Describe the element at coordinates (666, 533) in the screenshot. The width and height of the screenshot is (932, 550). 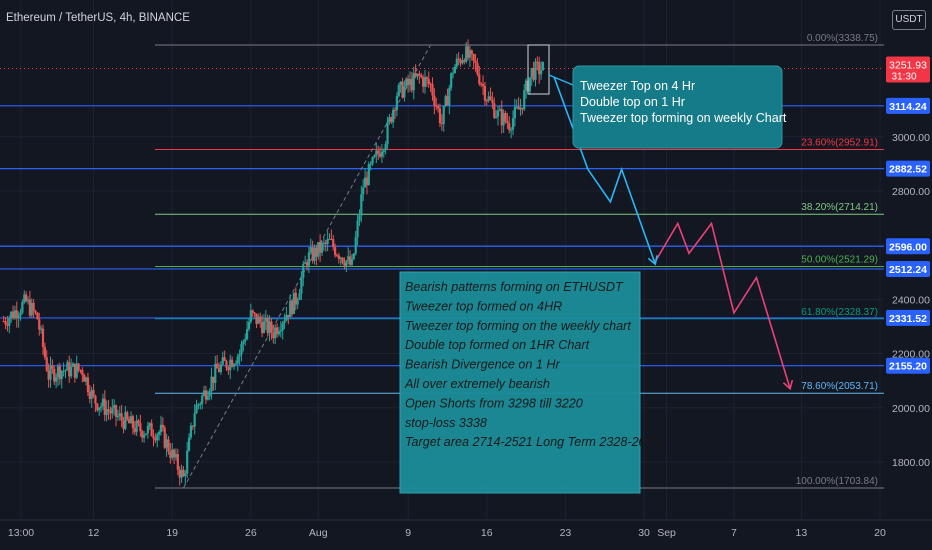
I see `time-tick: Sep` at that location.